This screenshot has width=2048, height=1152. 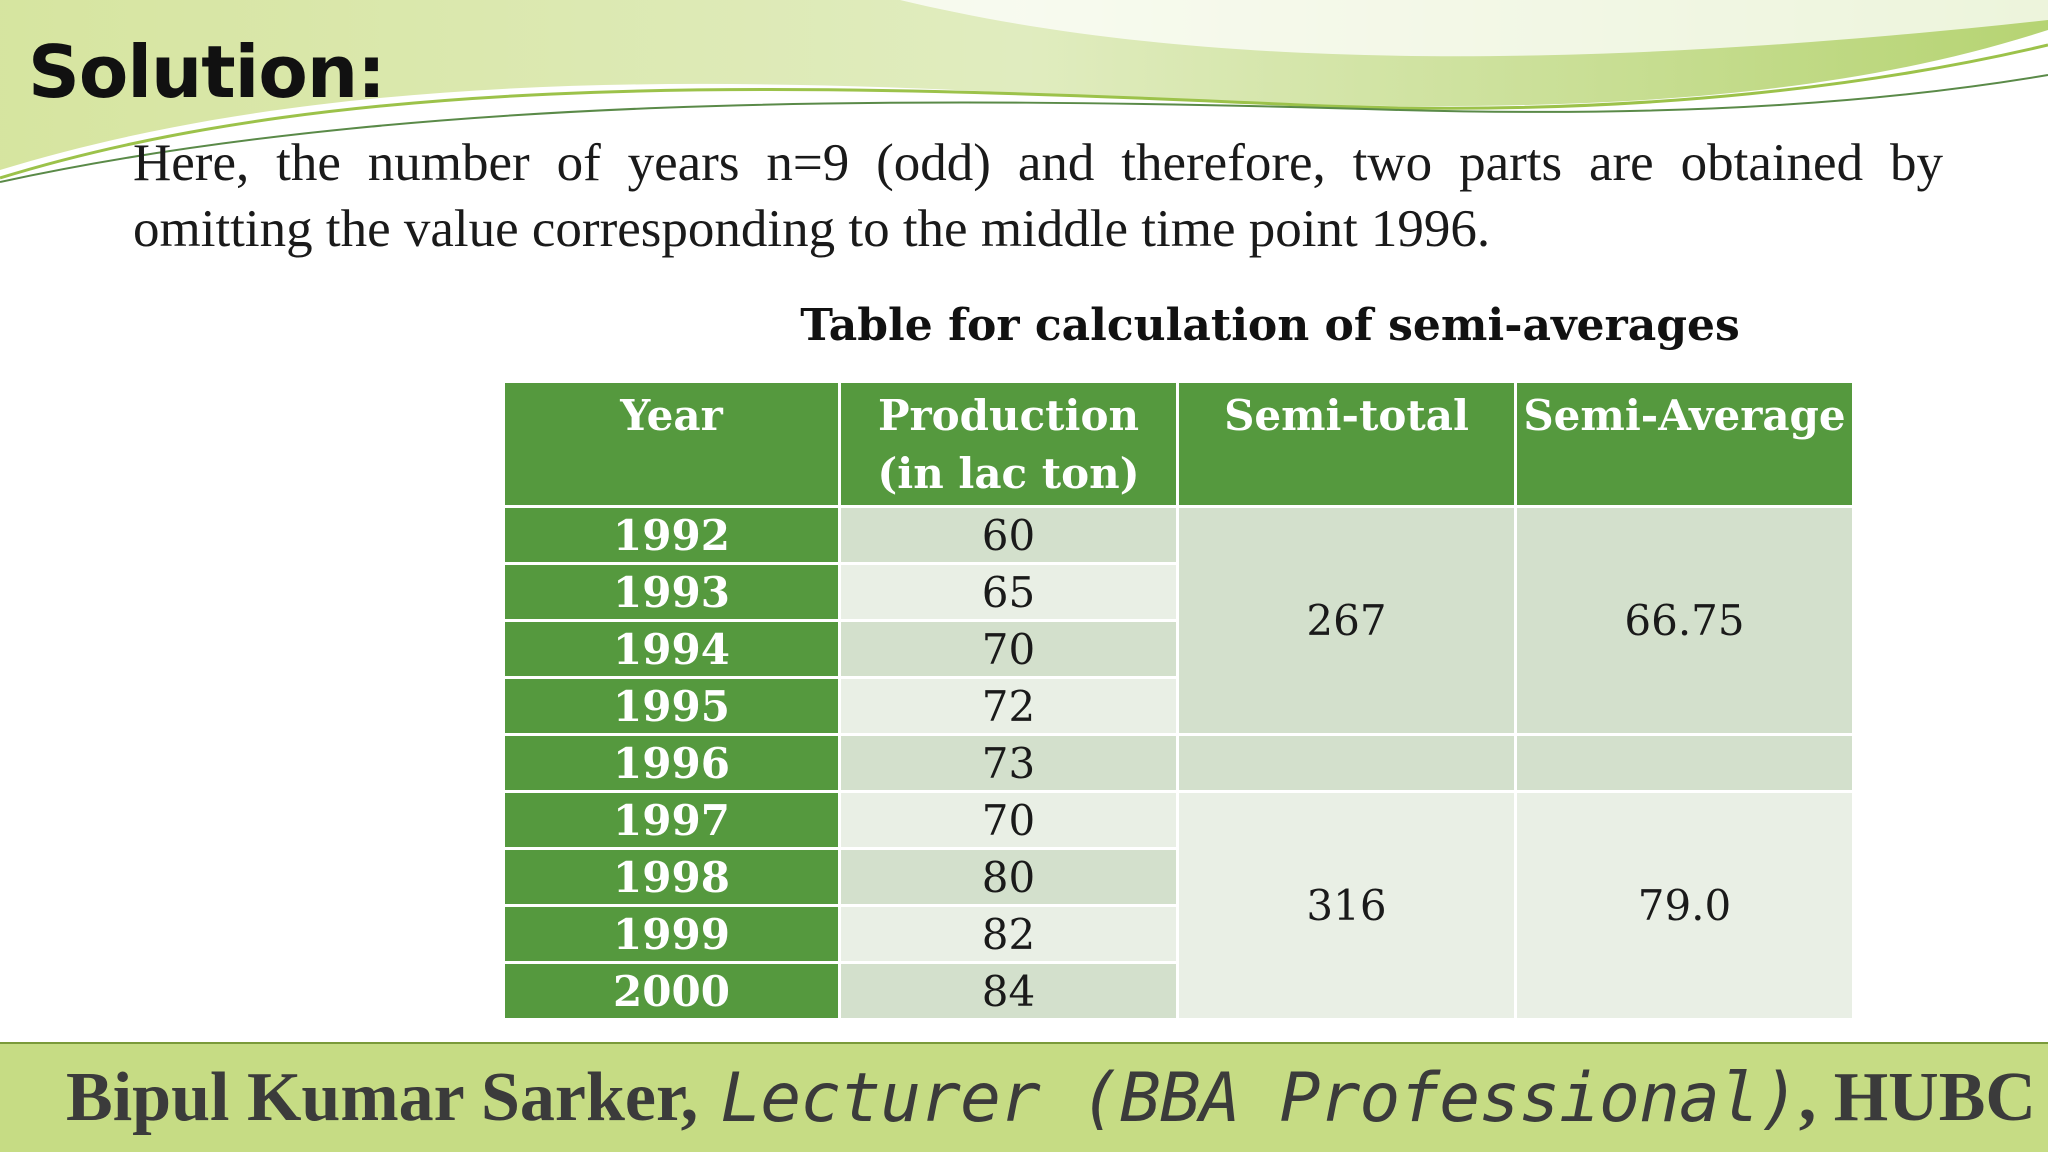 What do you see at coordinates (1346, 444) in the screenshot?
I see `header-semi-total: Semi-total` at bounding box center [1346, 444].